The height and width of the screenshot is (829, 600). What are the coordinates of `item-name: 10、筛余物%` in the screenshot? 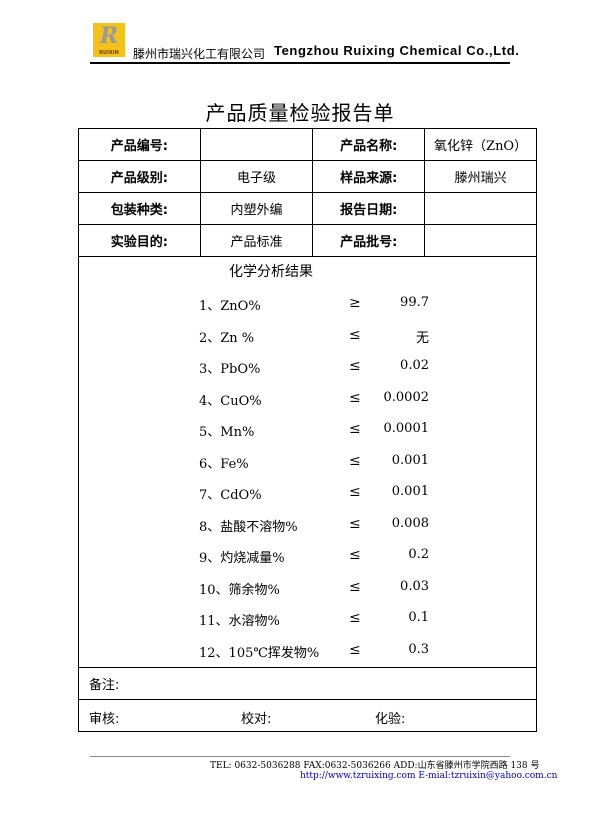 It's located at (239, 590).